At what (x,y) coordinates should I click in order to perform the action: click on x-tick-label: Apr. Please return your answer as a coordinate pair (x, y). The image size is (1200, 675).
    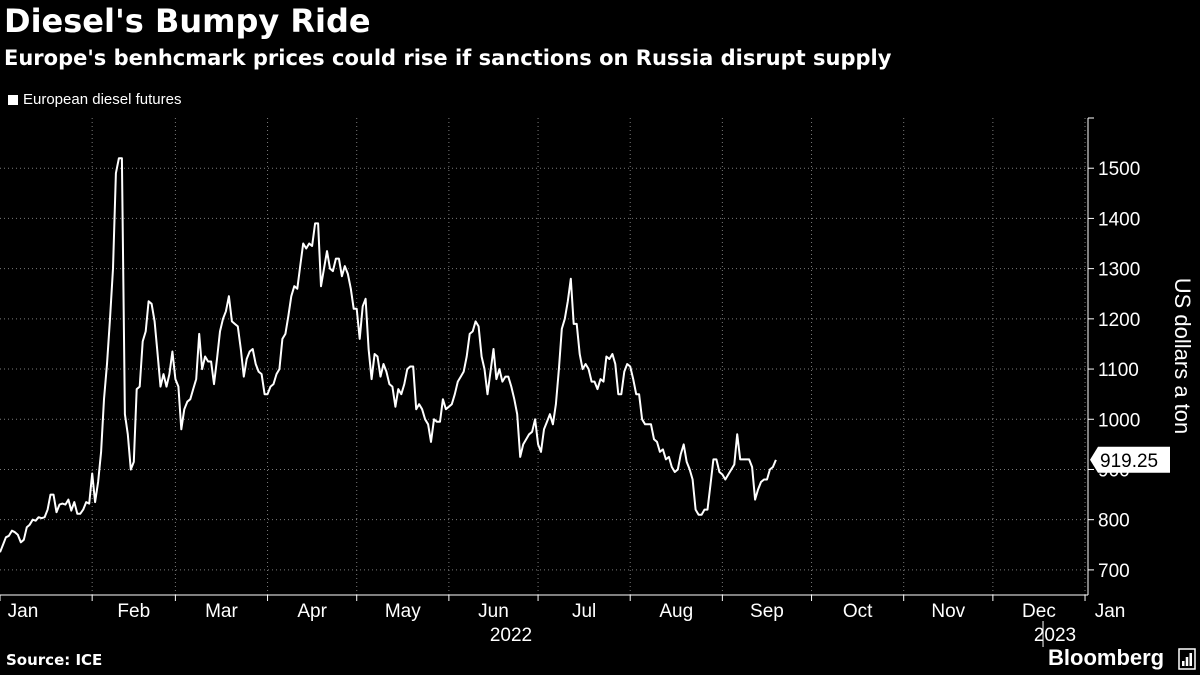
    Looking at the image, I should click on (312, 611).